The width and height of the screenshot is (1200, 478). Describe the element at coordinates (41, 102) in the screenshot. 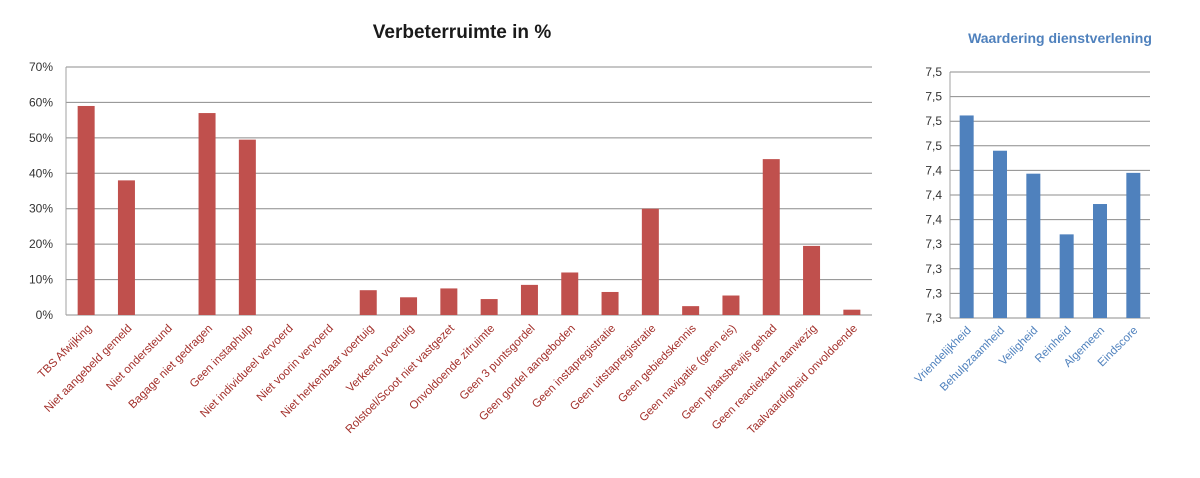

I see `left-y-tick-label: 60%` at that location.